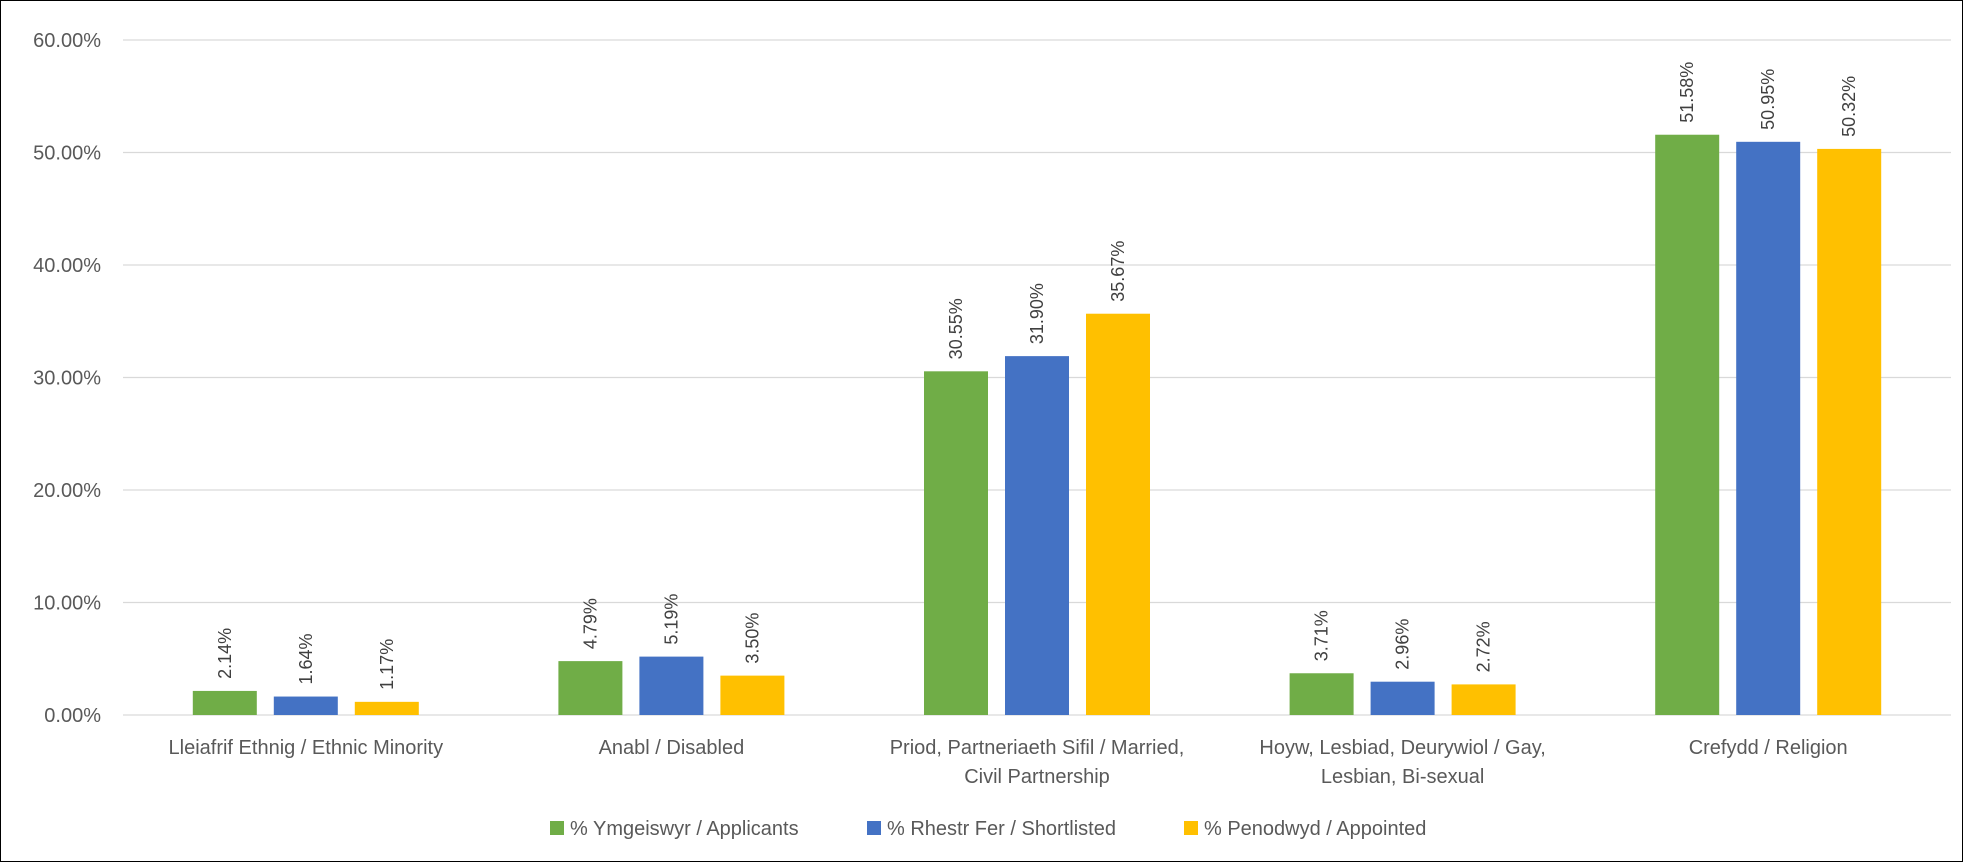 Image resolution: width=1963 pixels, height=862 pixels. Describe the element at coordinates (1037, 748) in the screenshot. I see `category-label: Priod, Partneriaeth Sifil / Married,` at that location.